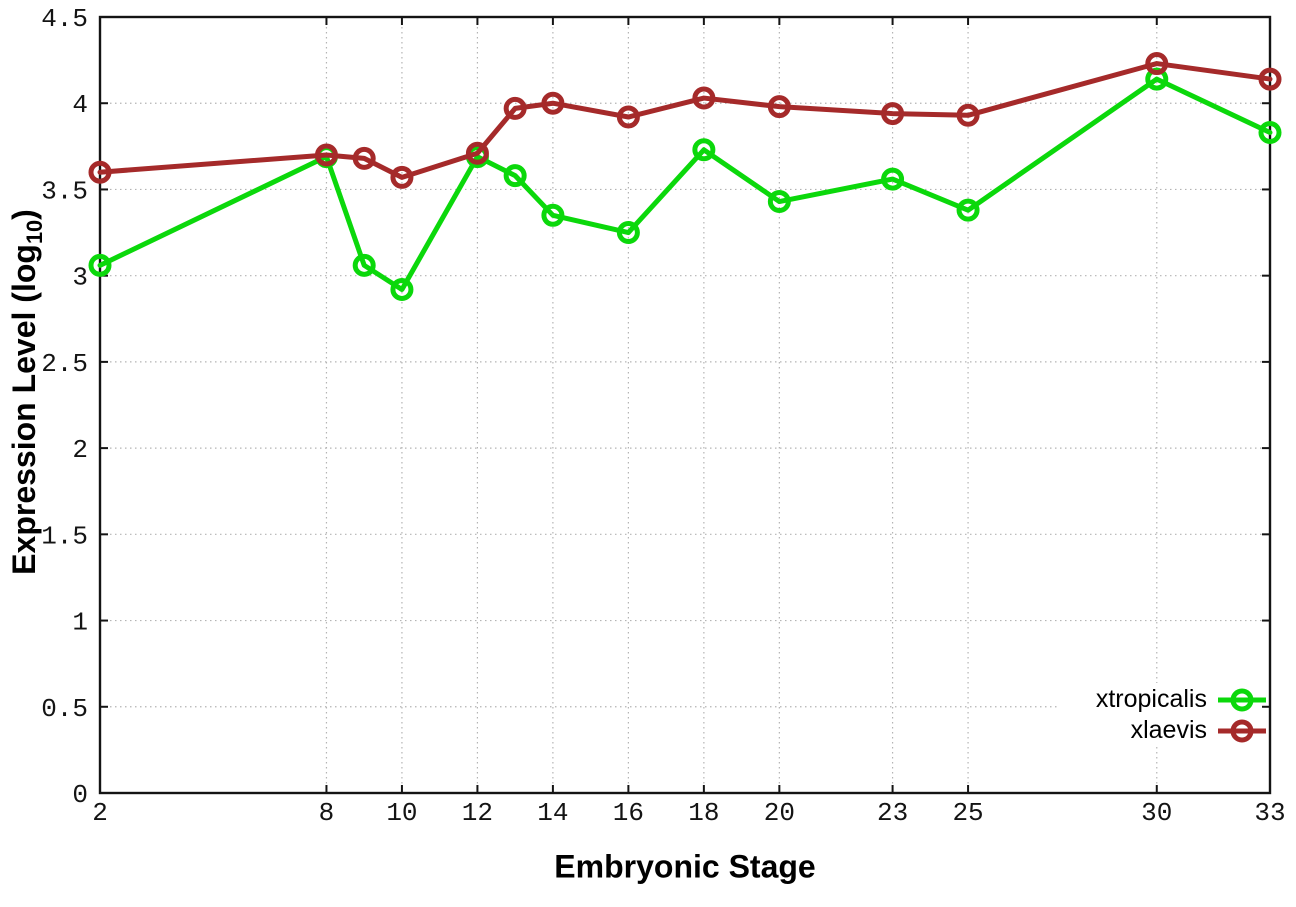 Image resolution: width=1296 pixels, height=907 pixels. What do you see at coordinates (80, 623) in the screenshot?
I see `y-tick-label: 1` at bounding box center [80, 623].